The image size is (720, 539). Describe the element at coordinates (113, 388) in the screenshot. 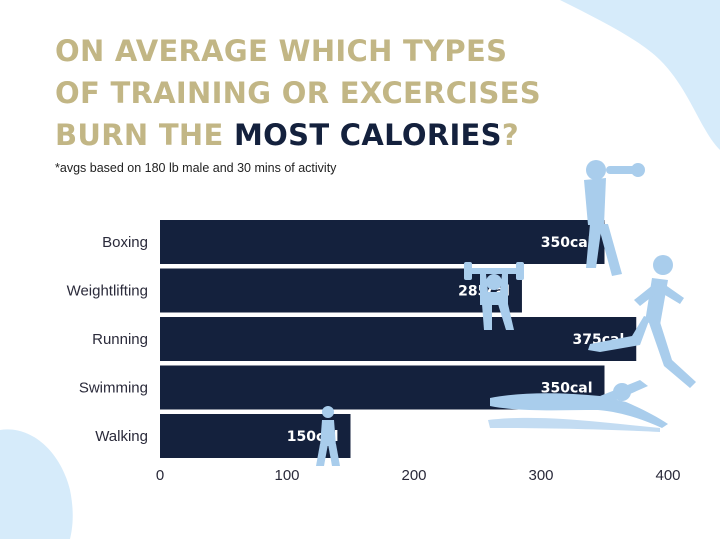

I see `category-label-swimming: Swimming` at that location.